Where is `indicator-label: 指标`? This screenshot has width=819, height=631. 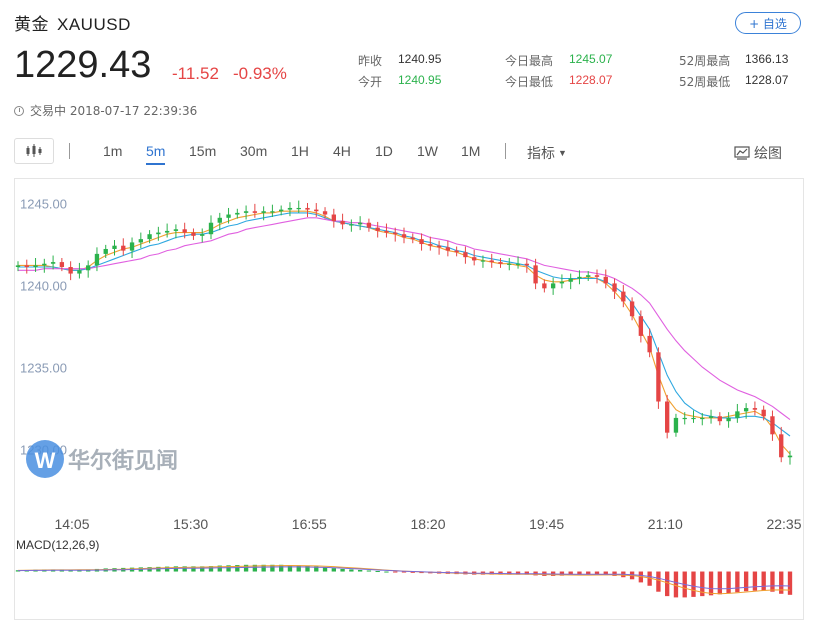 indicator-label: 指标 is located at coordinates (541, 153).